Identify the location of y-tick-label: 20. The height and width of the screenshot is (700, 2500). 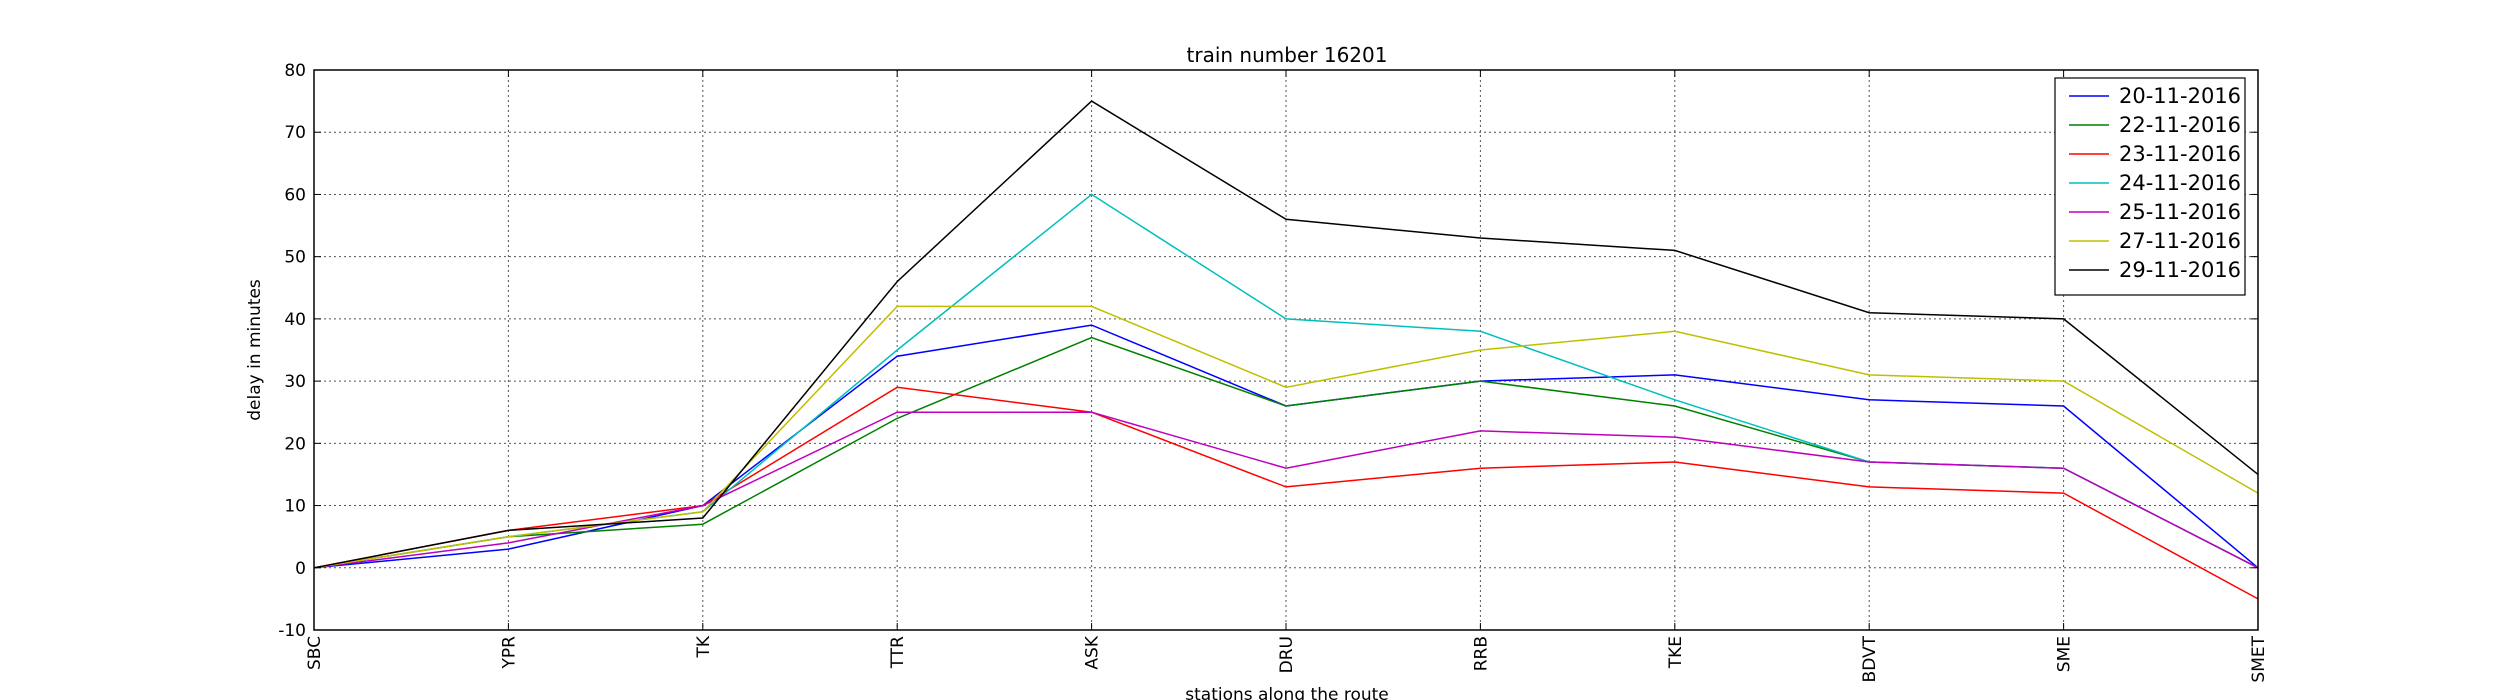
(295, 444).